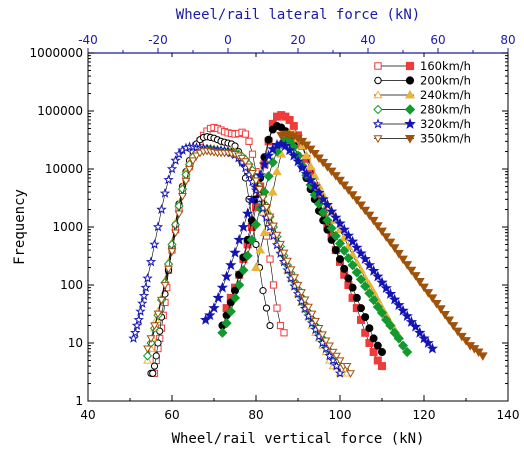  I want to click on legend-label: 320km/h, so click(445, 124).